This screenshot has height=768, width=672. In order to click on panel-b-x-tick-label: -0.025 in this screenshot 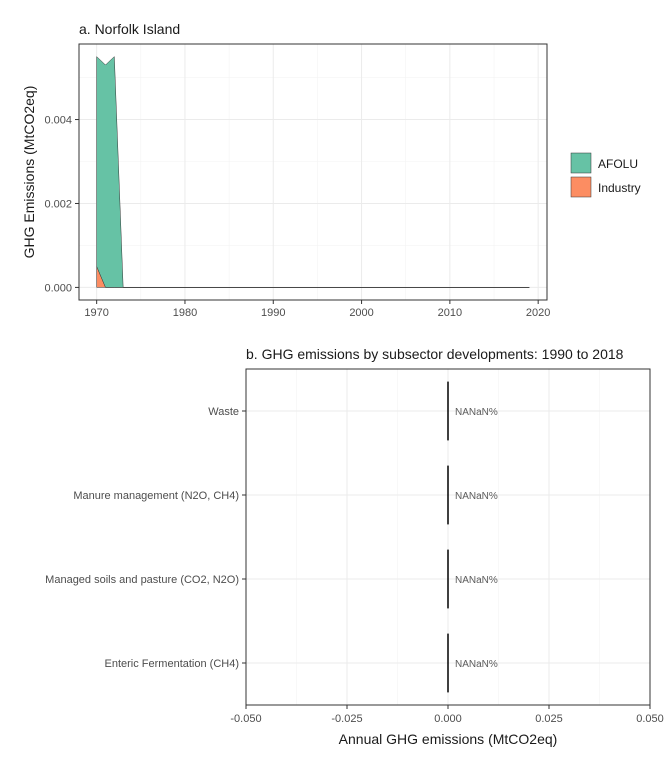, I will do `click(346, 719)`.